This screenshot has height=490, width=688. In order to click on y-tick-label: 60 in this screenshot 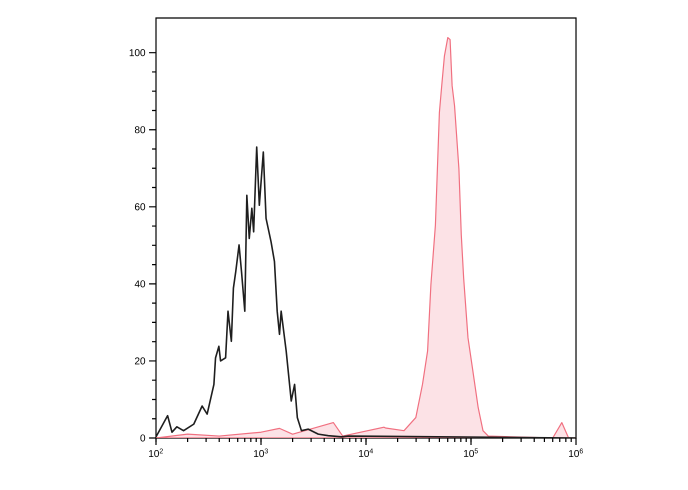, I will do `click(140, 206)`.